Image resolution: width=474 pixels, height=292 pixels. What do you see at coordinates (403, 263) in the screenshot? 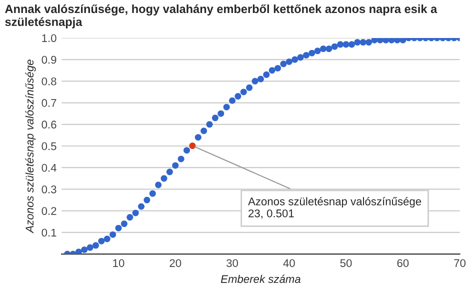
I see `x-tick-label: 60` at bounding box center [403, 263].